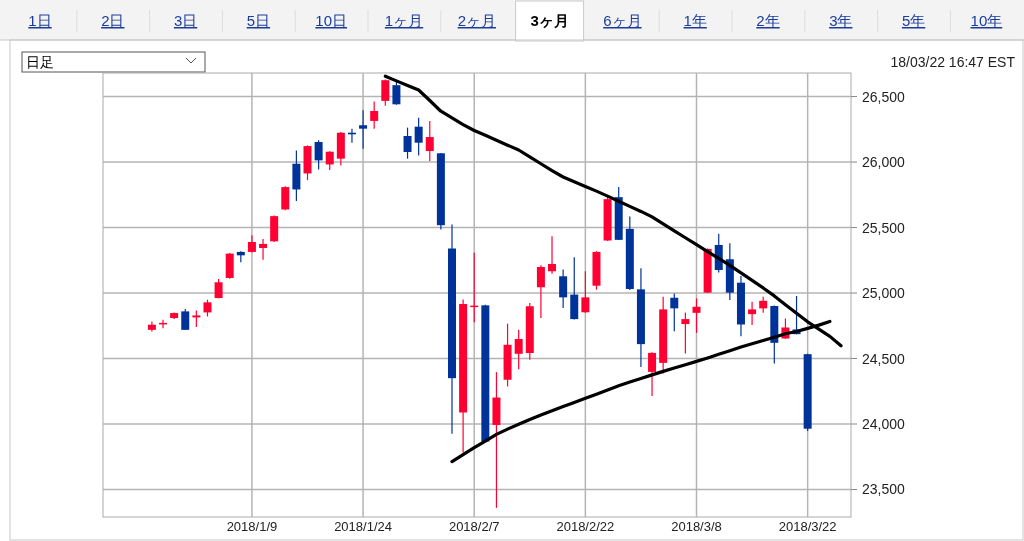 The height and width of the screenshot is (541, 1024). I want to click on text: 1年, so click(695, 20).